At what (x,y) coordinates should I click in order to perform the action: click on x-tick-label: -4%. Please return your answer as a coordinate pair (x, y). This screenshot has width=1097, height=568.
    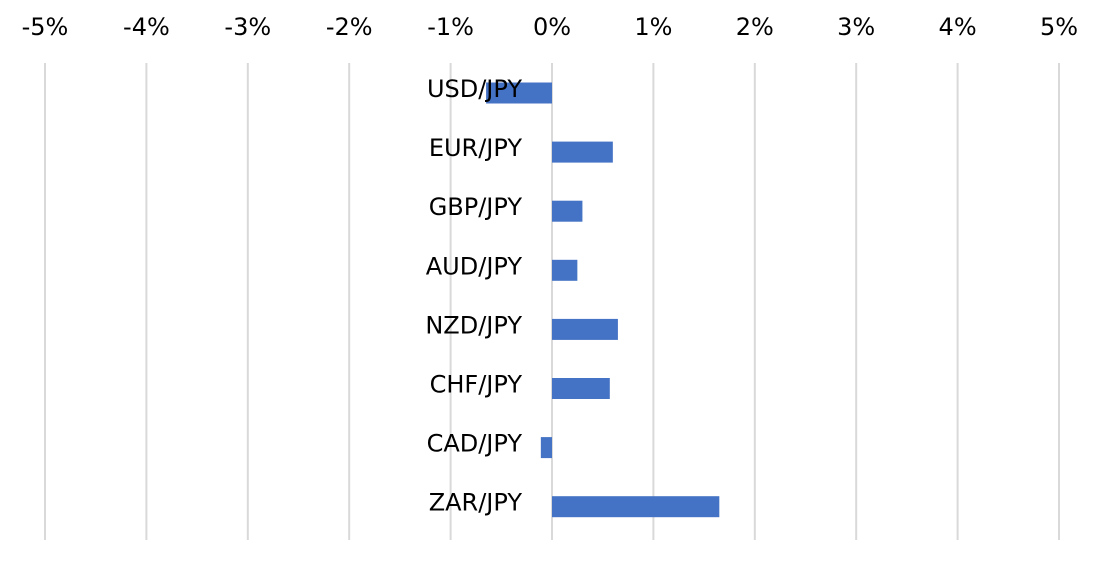
    Looking at the image, I should click on (146, 27).